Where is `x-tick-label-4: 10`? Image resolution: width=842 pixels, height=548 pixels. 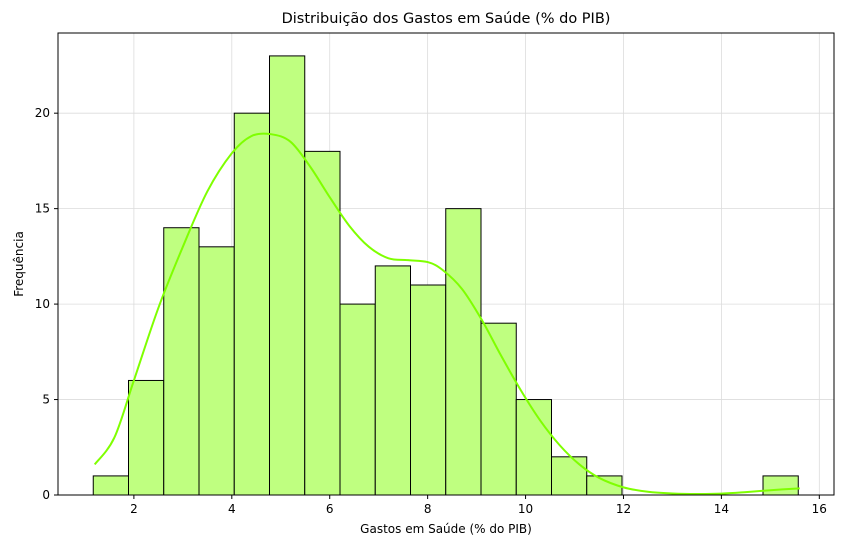 x-tick-label-4: 10 is located at coordinates (525, 509).